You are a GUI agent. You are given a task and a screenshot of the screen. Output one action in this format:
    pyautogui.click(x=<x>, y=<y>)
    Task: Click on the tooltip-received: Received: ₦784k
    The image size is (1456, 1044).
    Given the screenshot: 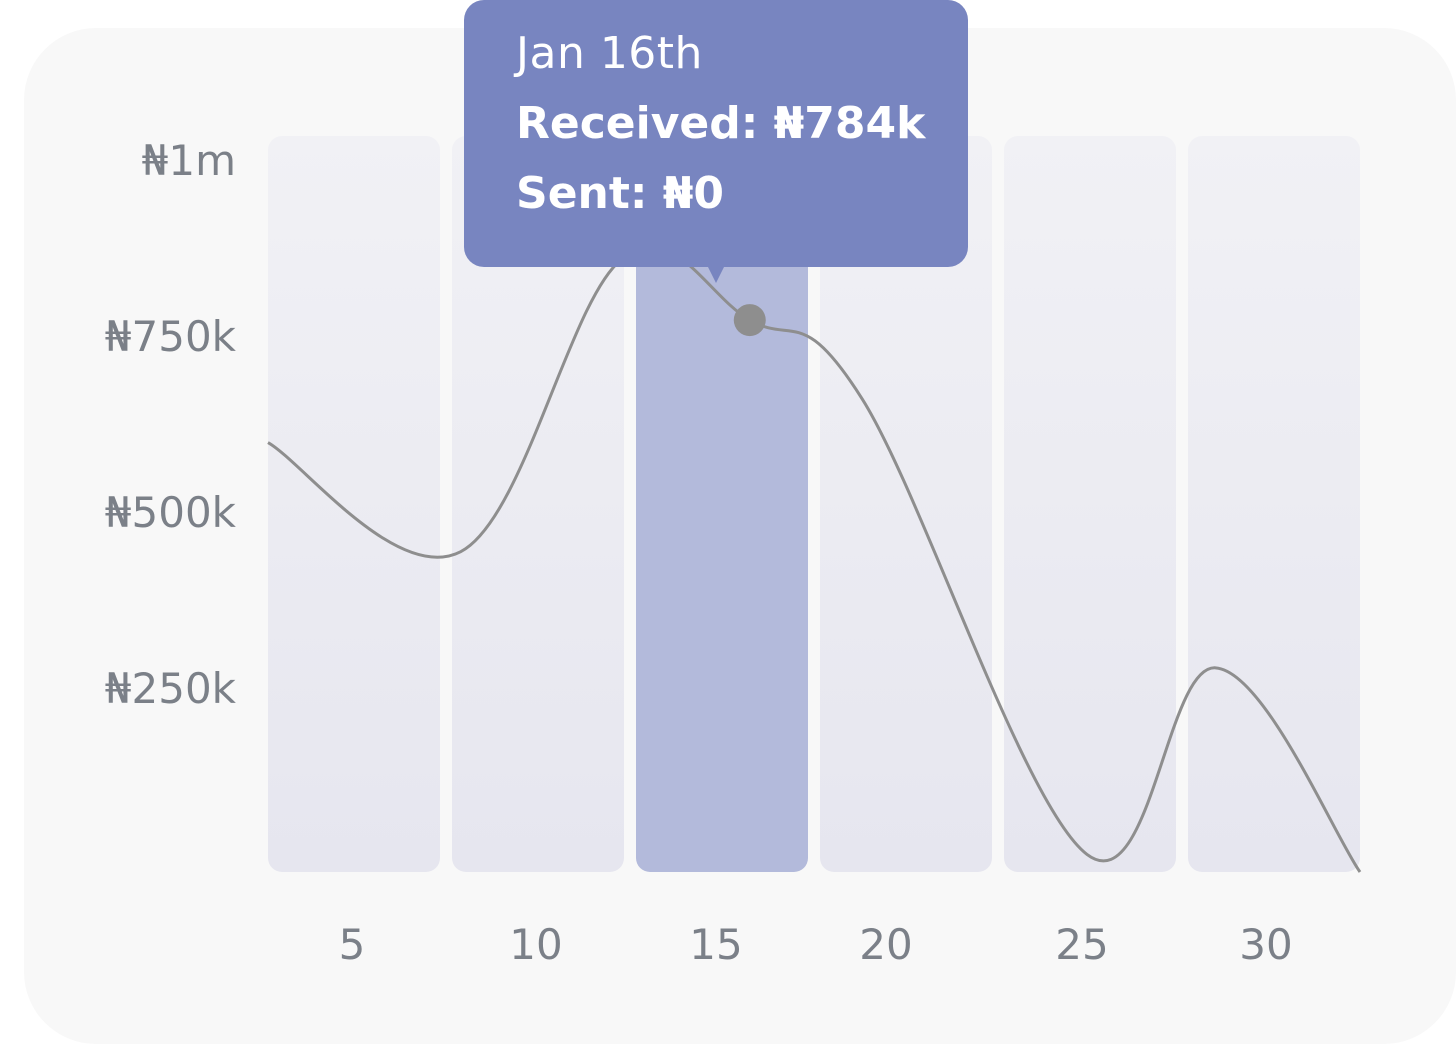 What is the action you would take?
    pyautogui.click(x=721, y=123)
    